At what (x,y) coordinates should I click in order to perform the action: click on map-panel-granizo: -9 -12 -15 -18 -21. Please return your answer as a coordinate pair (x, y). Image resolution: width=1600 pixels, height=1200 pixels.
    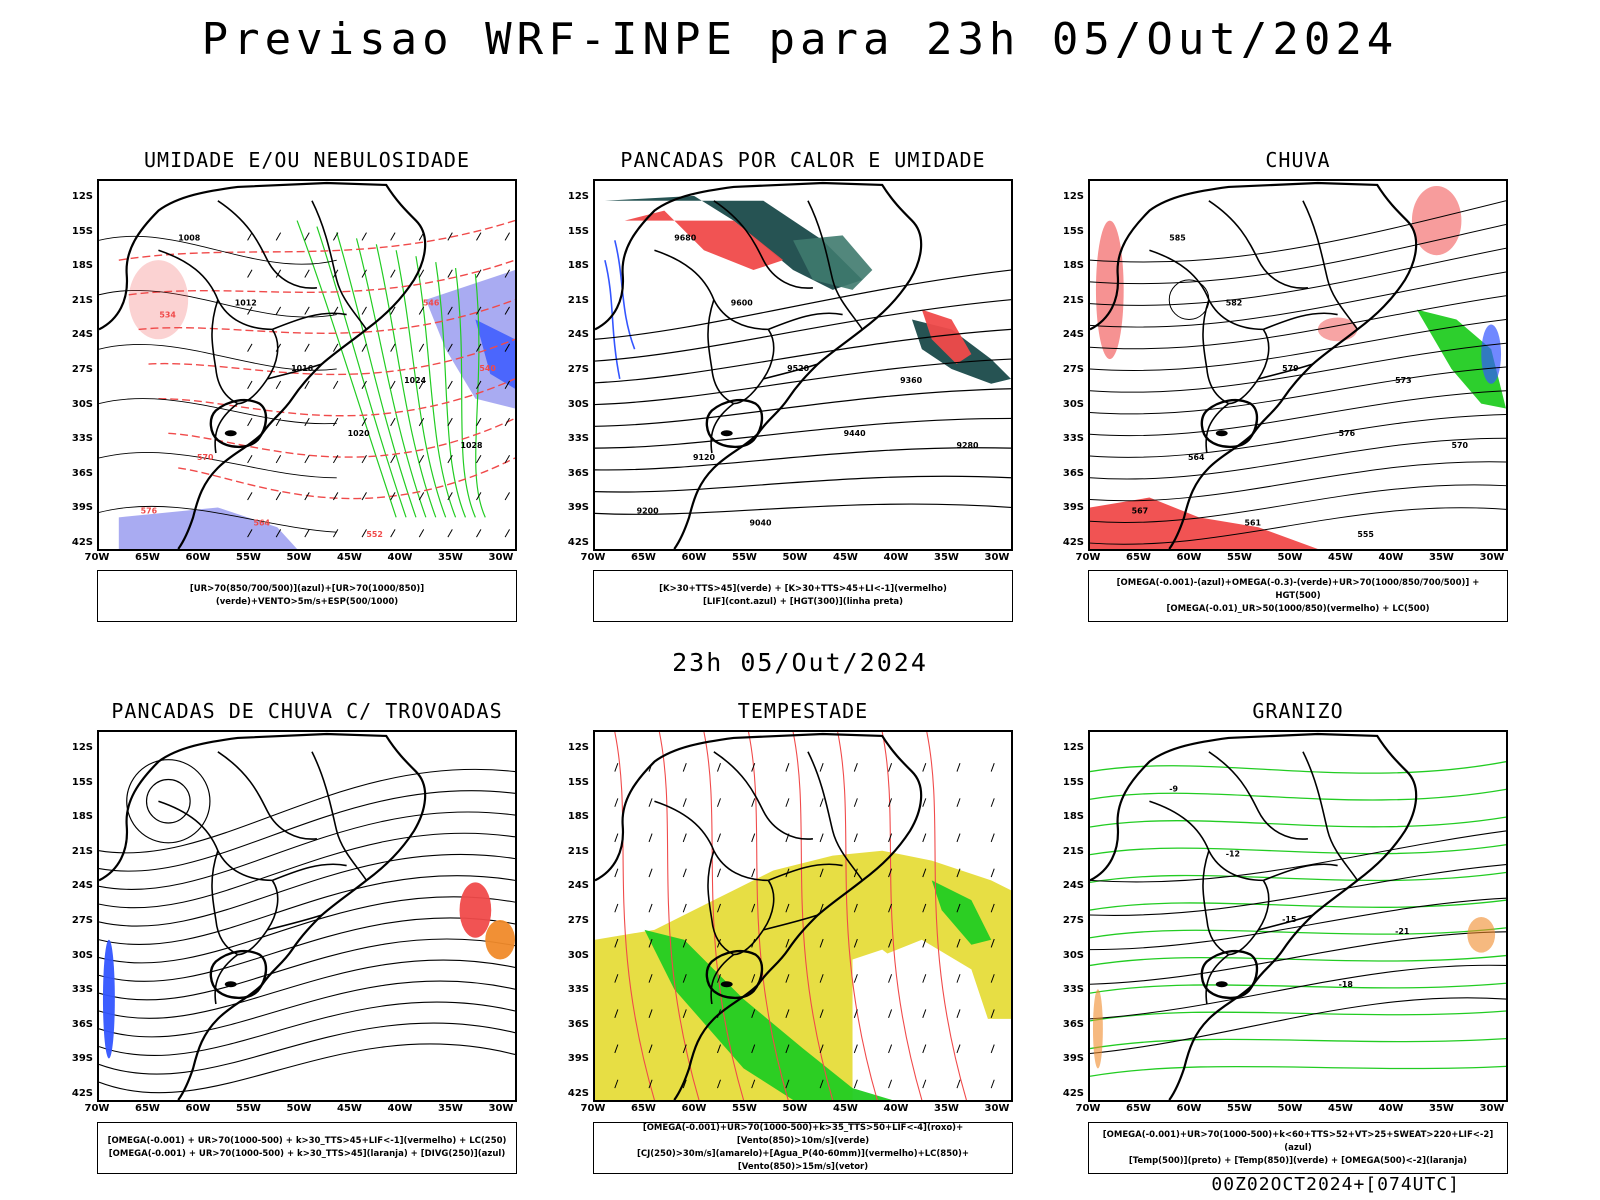
    Looking at the image, I should click on (1298, 916).